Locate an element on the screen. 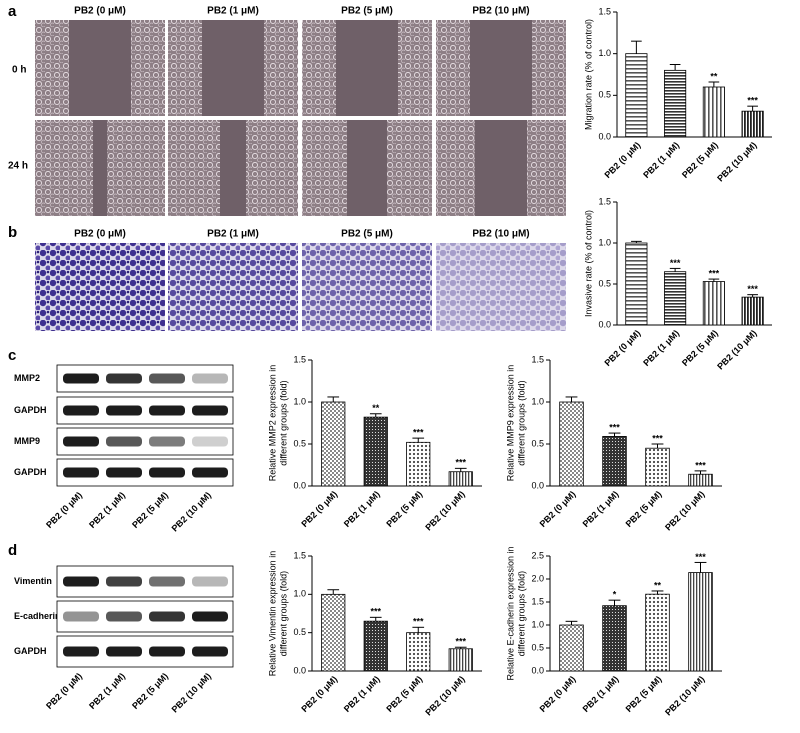 The width and height of the screenshot is (800, 733). row-label: 0 h is located at coordinates (19, 70).